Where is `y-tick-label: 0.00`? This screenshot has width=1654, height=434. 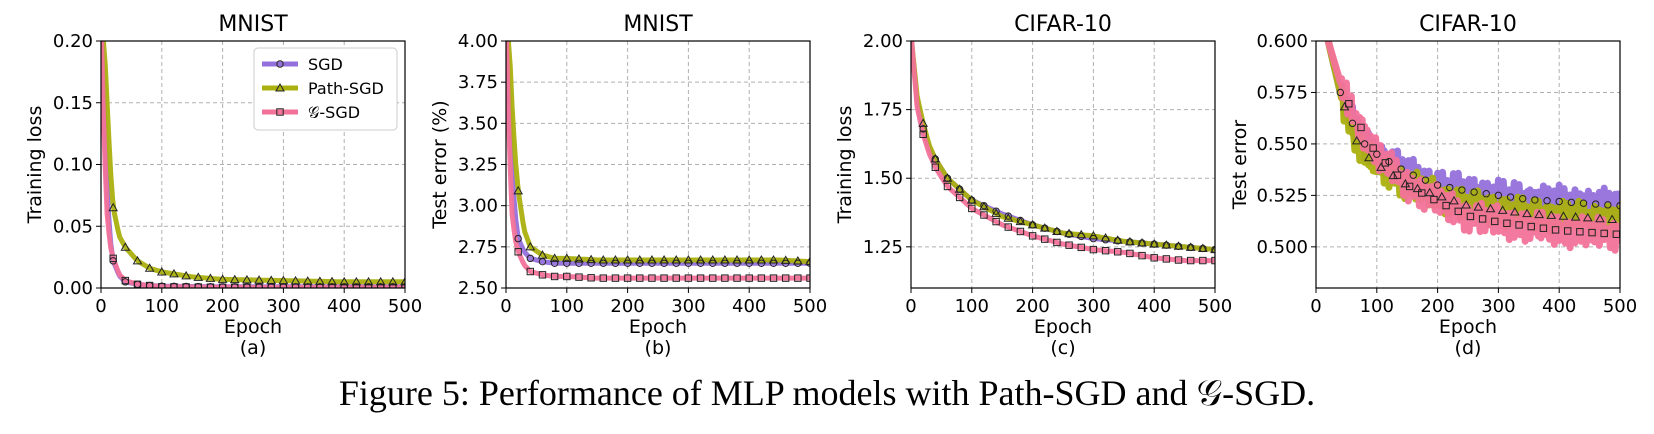
y-tick-label: 0.00 is located at coordinates (73, 288).